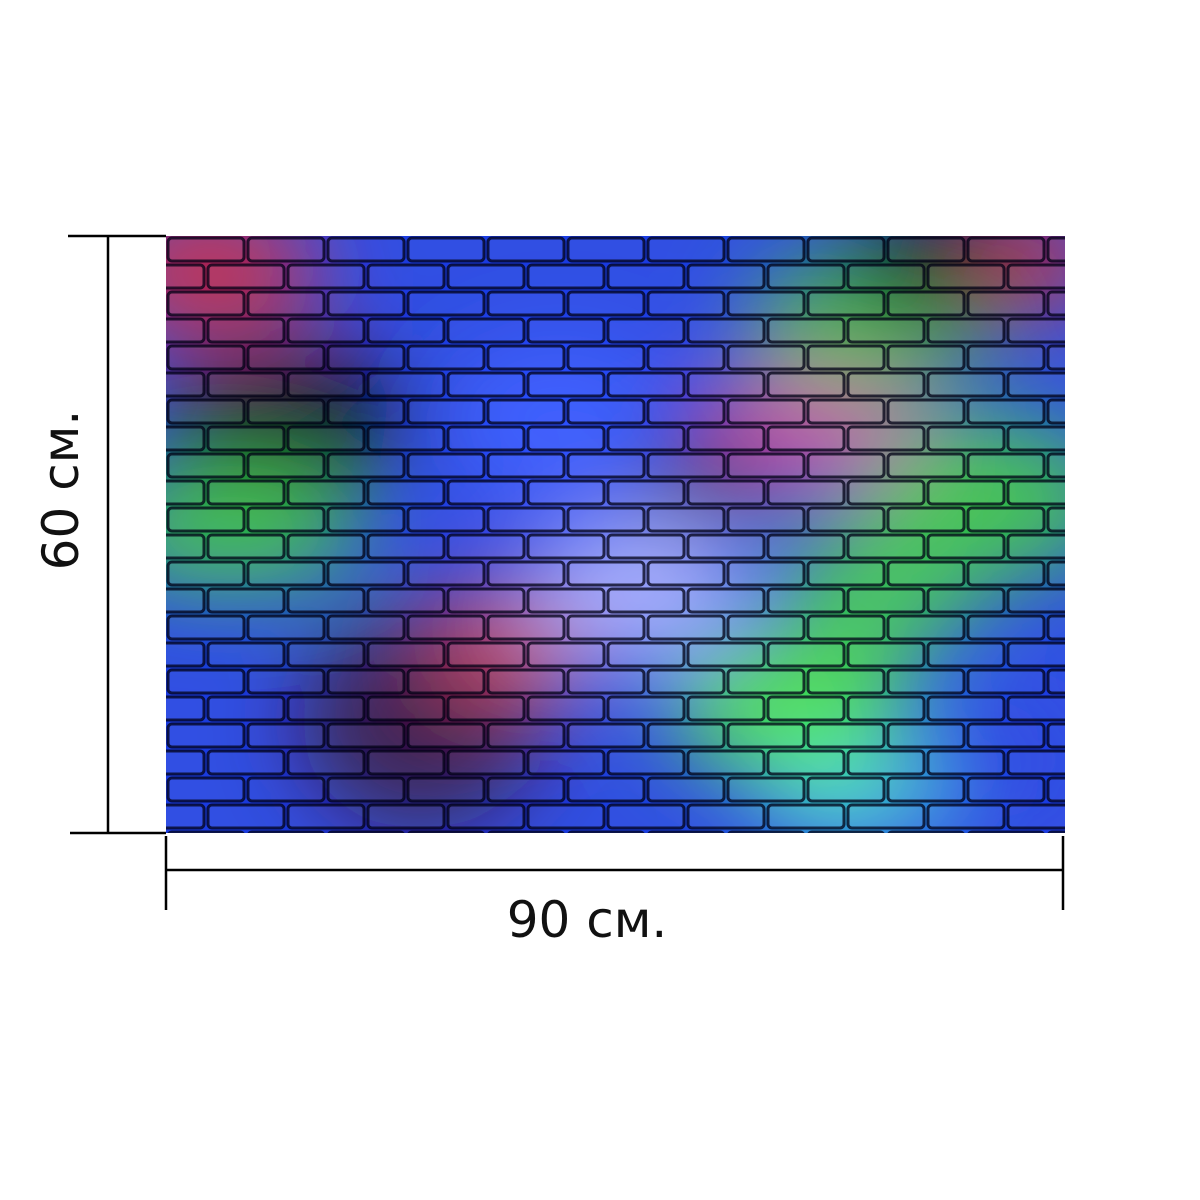 This screenshot has width=1200, height=1200. Describe the element at coordinates (61, 490) in the screenshot. I see `height-label: 60 см.` at that location.